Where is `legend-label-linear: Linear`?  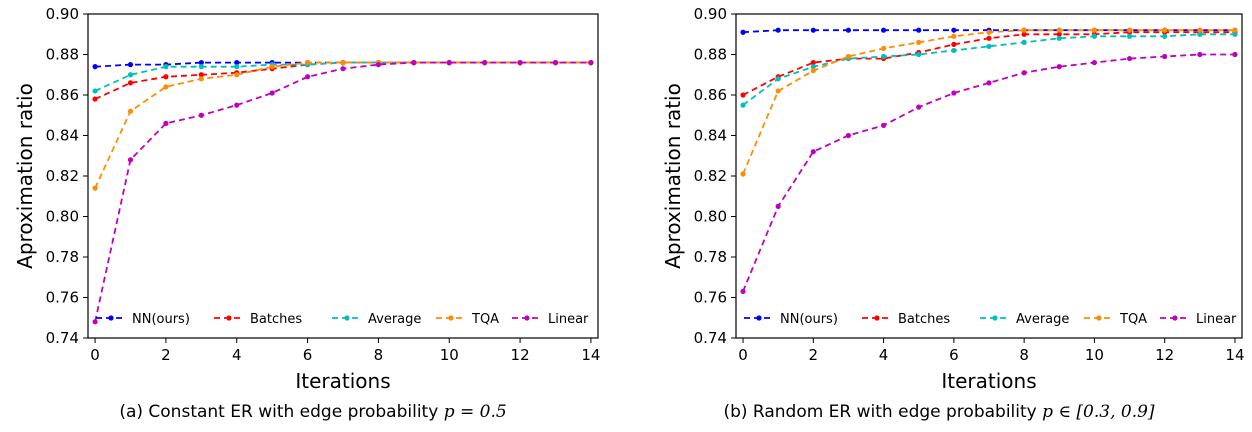
legend-label-linear: Linear is located at coordinates (568, 319).